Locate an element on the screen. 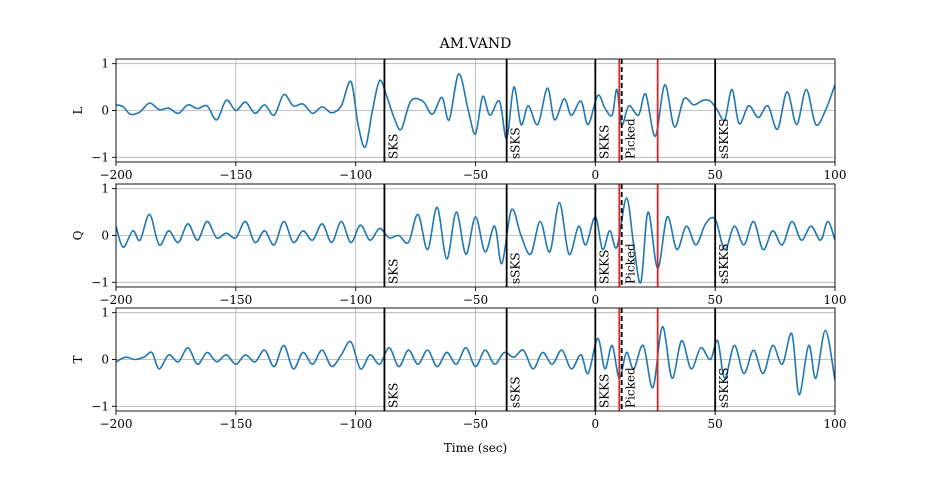  waveform-line-T is located at coordinates (475, 360).